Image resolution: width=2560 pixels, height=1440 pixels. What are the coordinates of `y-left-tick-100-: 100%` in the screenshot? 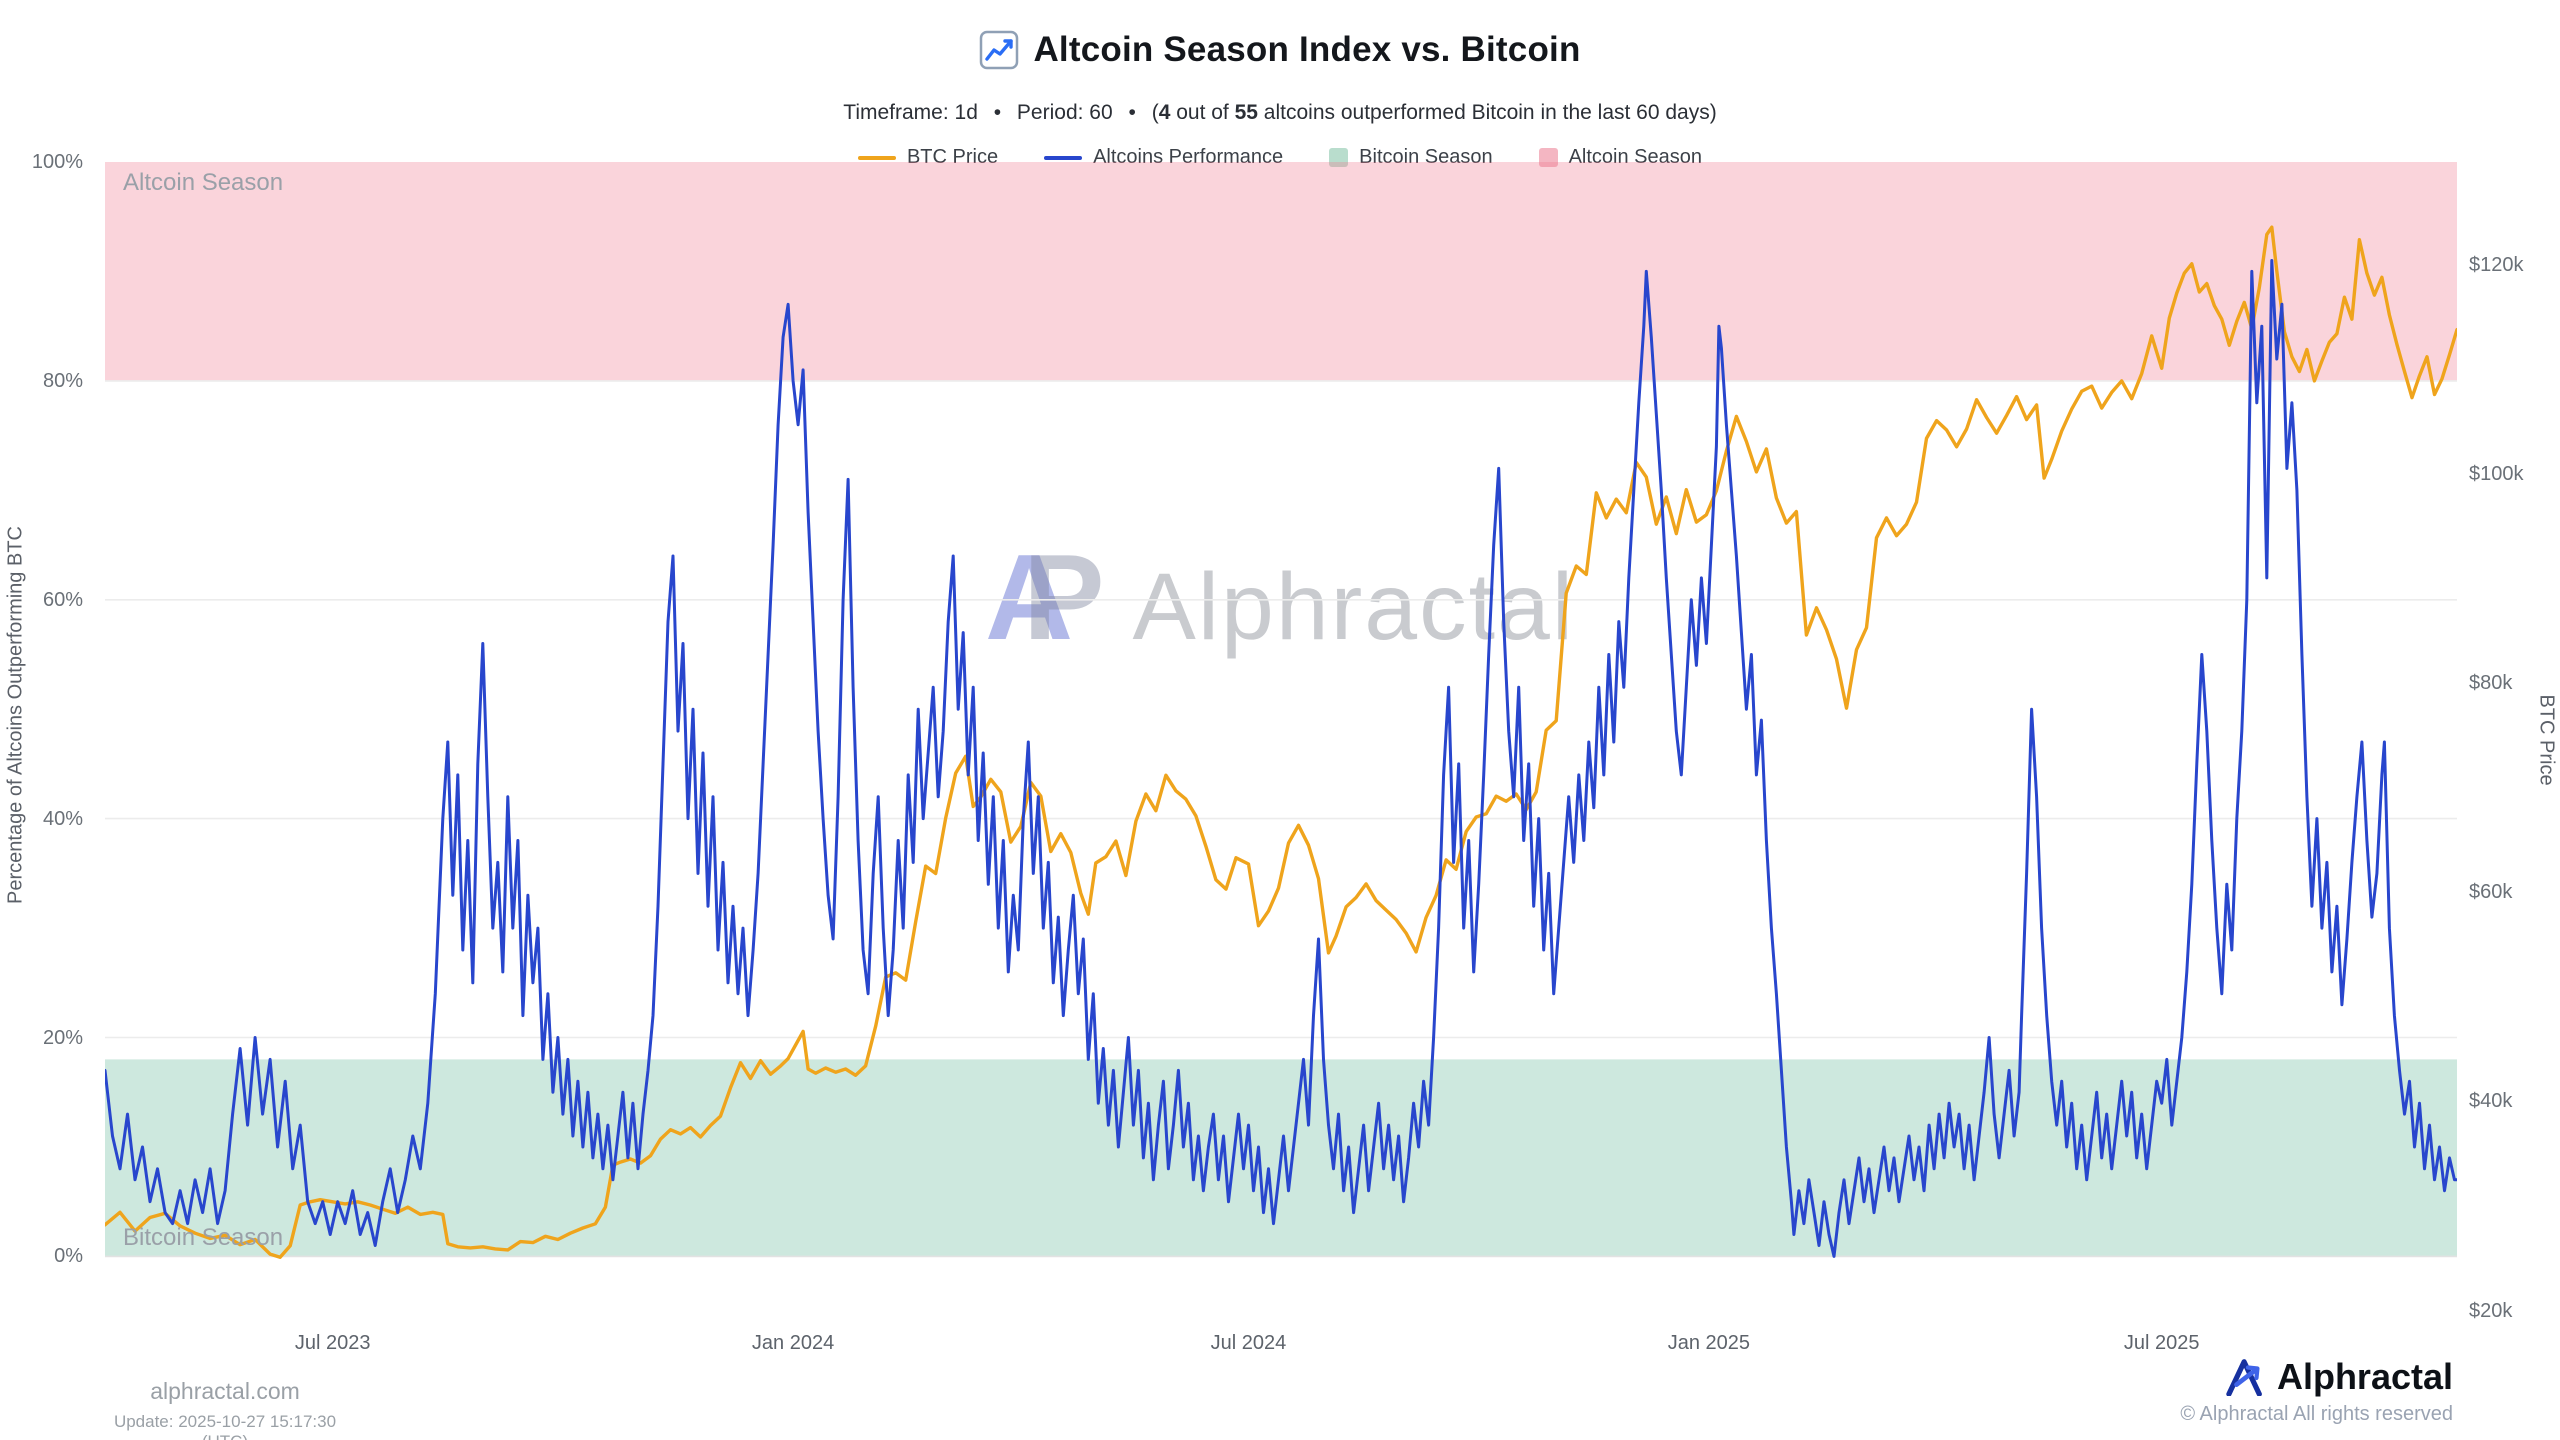 It's located at (57, 162).